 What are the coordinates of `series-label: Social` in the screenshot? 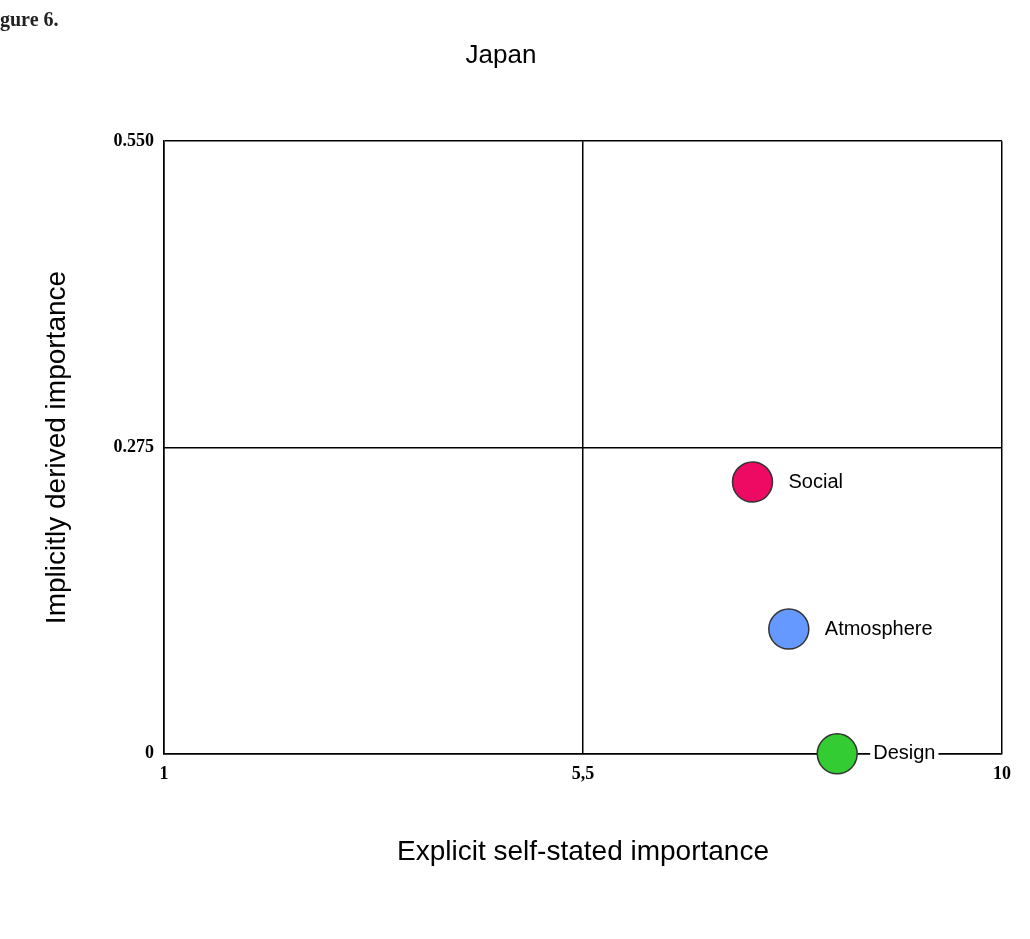 It's located at (815, 480).